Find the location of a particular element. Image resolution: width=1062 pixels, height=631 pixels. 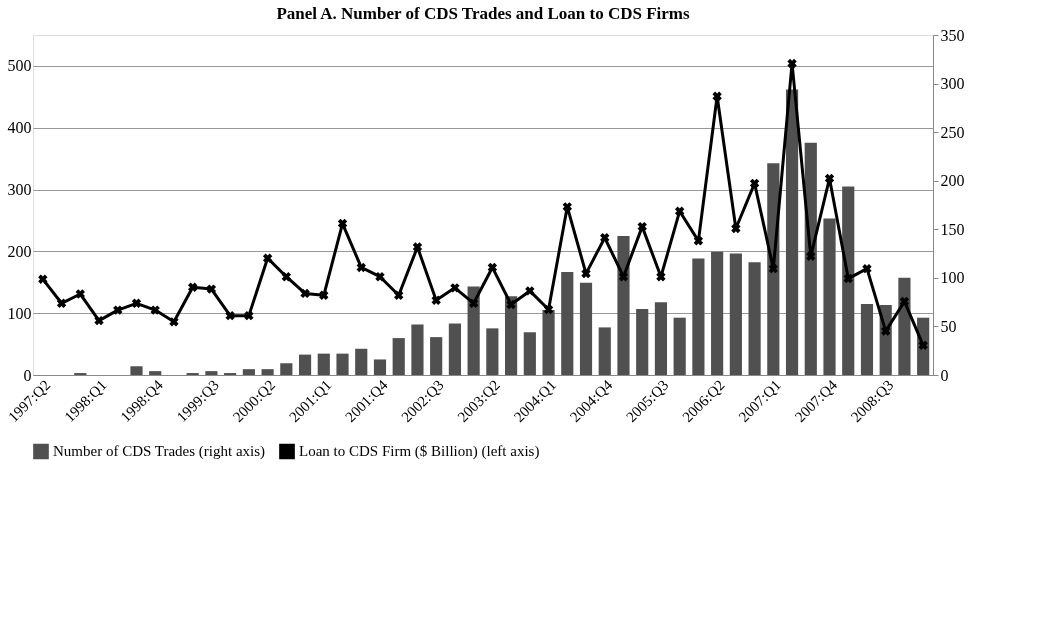

y2-tick-label: 50 is located at coordinates (948, 326).